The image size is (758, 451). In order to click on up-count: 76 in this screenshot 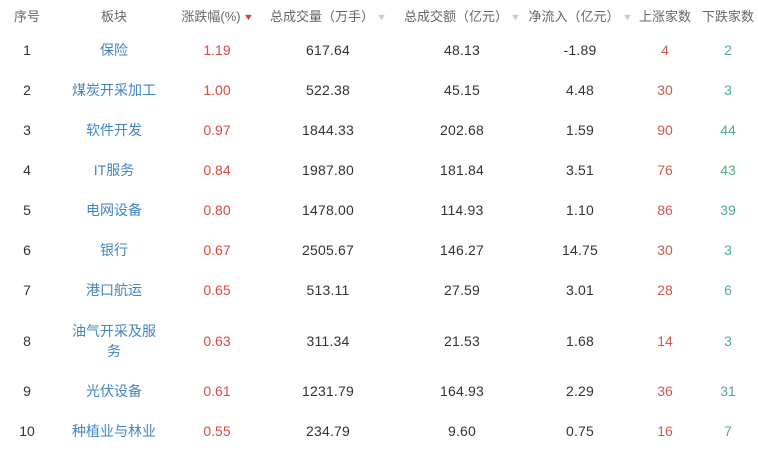, I will do `click(665, 170)`.